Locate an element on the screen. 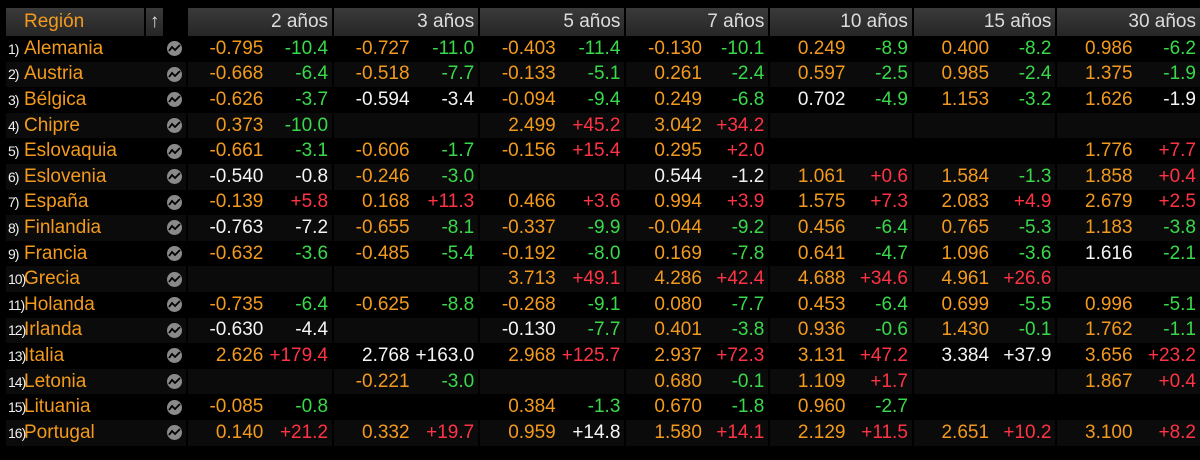 This screenshot has width=1200, height=460. yield-cell: -0.133 is located at coordinates (520, 74).